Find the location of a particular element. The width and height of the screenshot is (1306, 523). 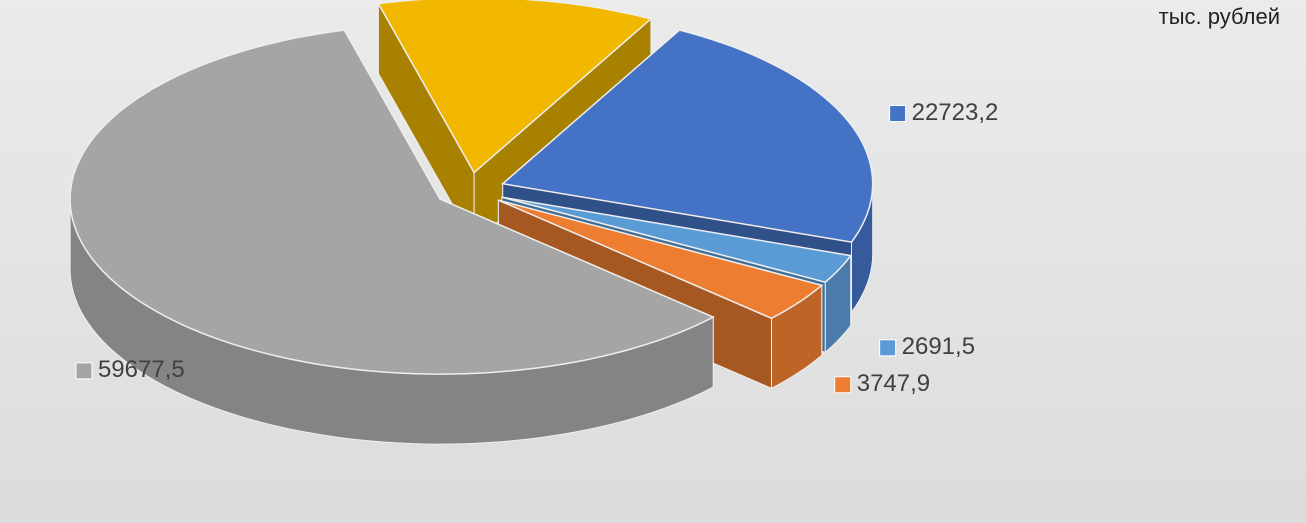

data-label: 59677,5 is located at coordinates (141, 369).